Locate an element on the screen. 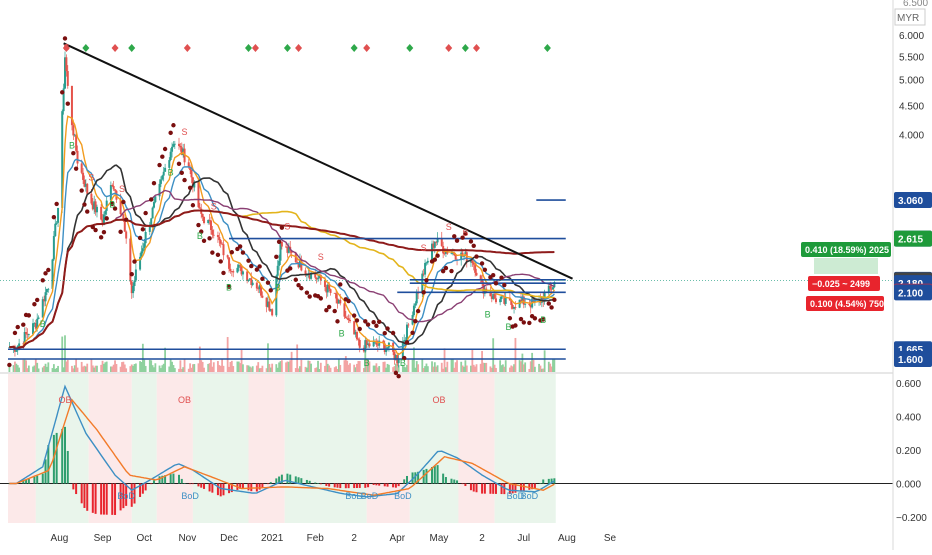 This screenshot has height=555, width=932. macd-line is located at coordinates (282, 441).